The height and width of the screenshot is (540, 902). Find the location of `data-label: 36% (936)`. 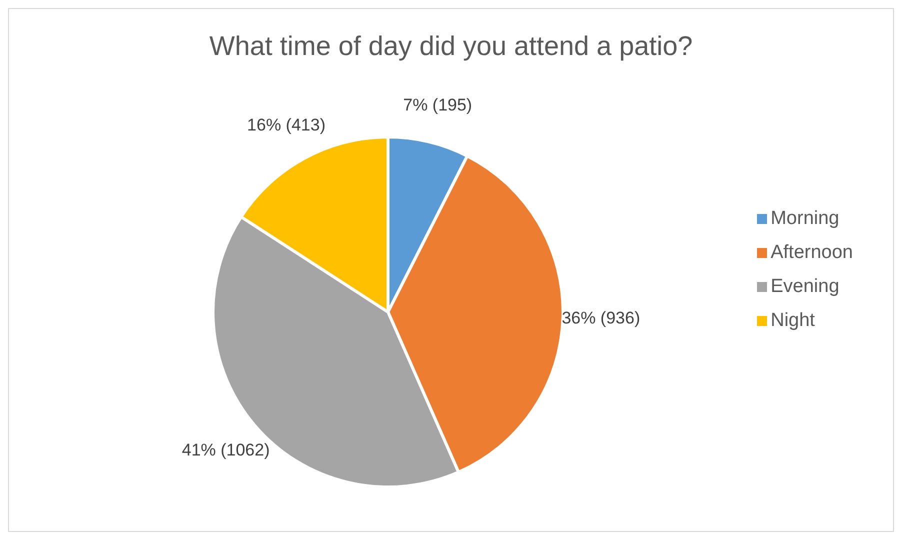

data-label: 36% (936) is located at coordinates (601, 318).